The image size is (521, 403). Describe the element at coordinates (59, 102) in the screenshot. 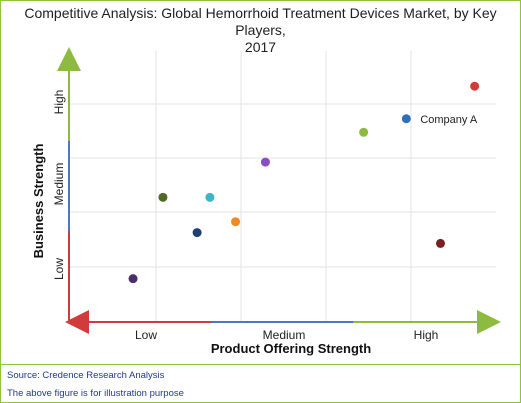

I see `y-tick-label: High` at that location.